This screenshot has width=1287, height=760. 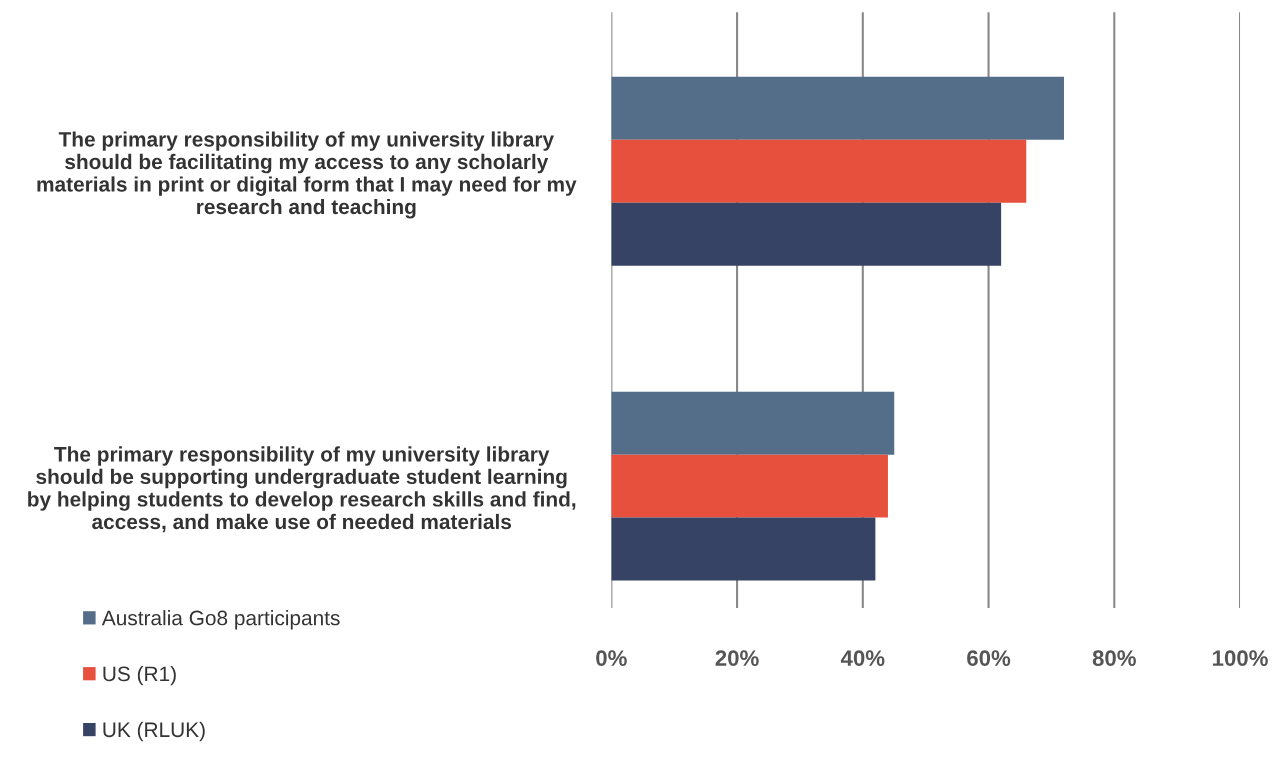 What do you see at coordinates (611, 658) in the screenshot?
I see `x-tick-label: 0%` at bounding box center [611, 658].